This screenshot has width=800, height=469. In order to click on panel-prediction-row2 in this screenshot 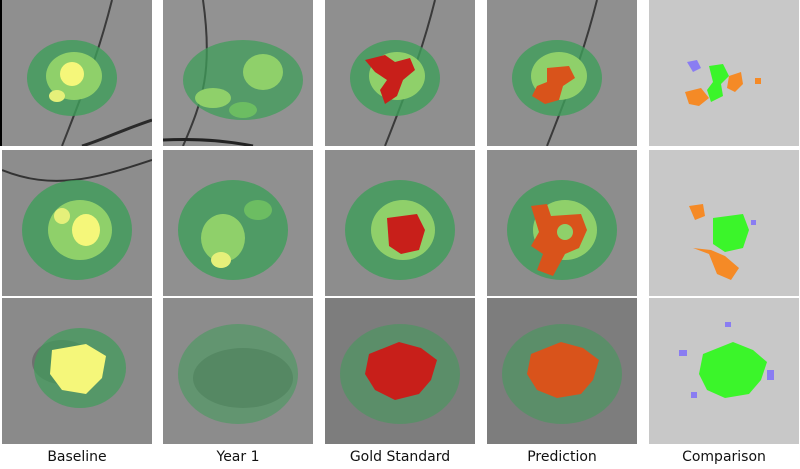, I will do `click(562, 223)`.